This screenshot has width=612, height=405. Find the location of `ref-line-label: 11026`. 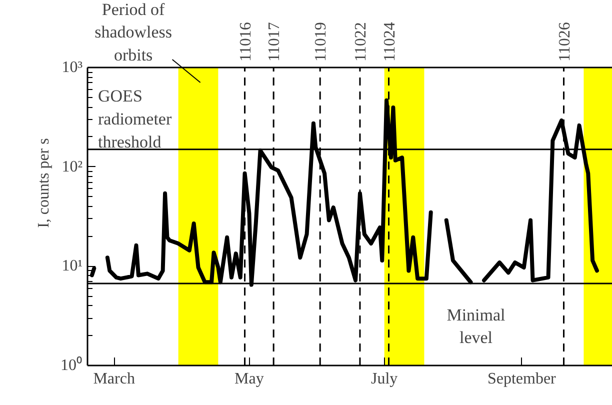

ref-line-label: 11026 is located at coordinates (565, 42).